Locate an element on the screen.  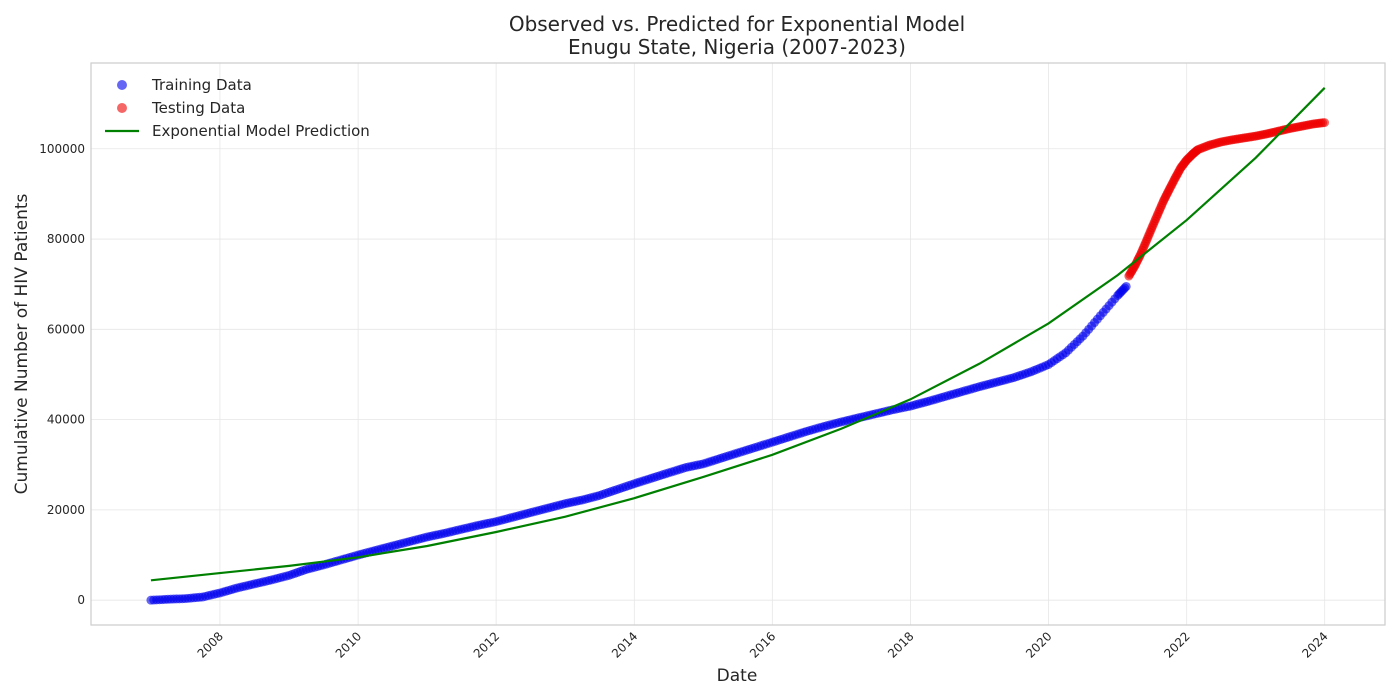
y-tick-label: 40000 is located at coordinates (66, 420).